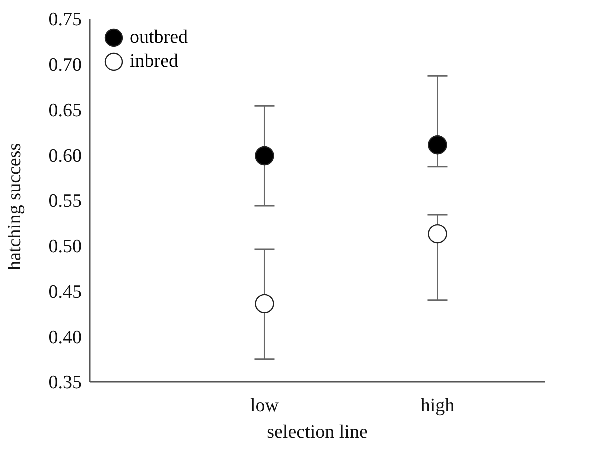 This screenshot has height=457, width=606. Describe the element at coordinates (317, 432) in the screenshot. I see `x-axis-title: selection line` at that location.